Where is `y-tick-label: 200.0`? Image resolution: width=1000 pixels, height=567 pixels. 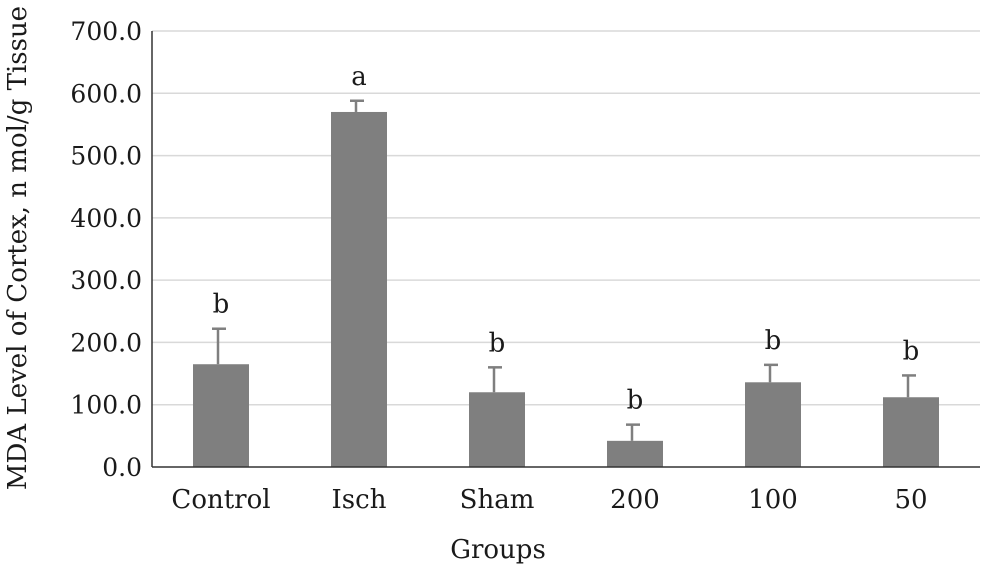
y-tick-label: 200.0 is located at coordinates (106, 342).